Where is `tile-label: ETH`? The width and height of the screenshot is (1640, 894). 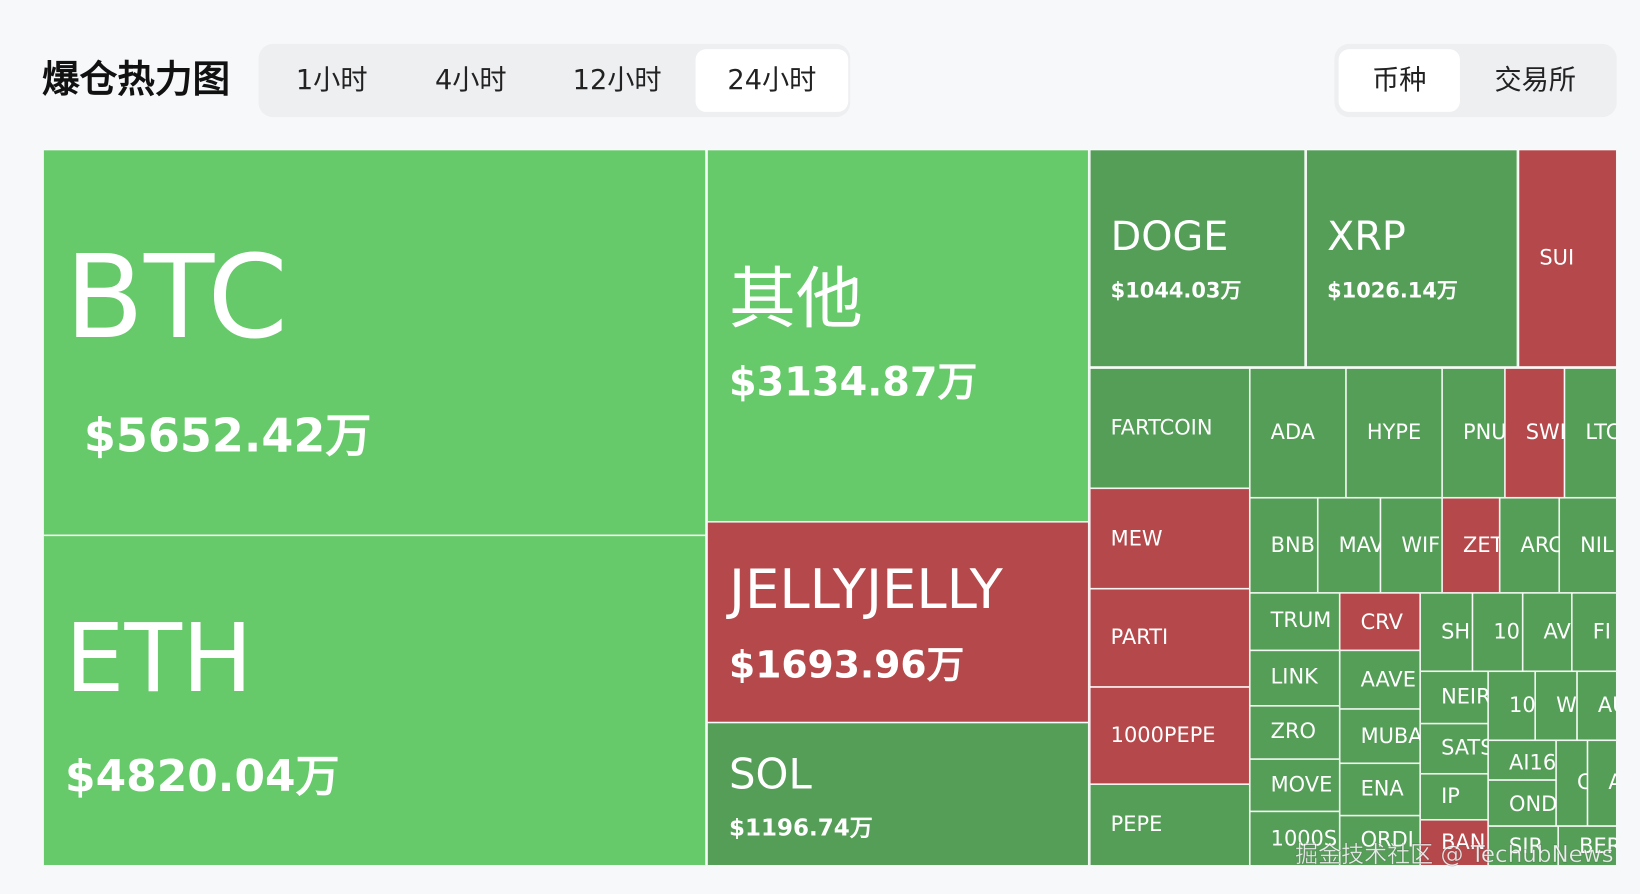 tile-label: ETH is located at coordinates (159, 659).